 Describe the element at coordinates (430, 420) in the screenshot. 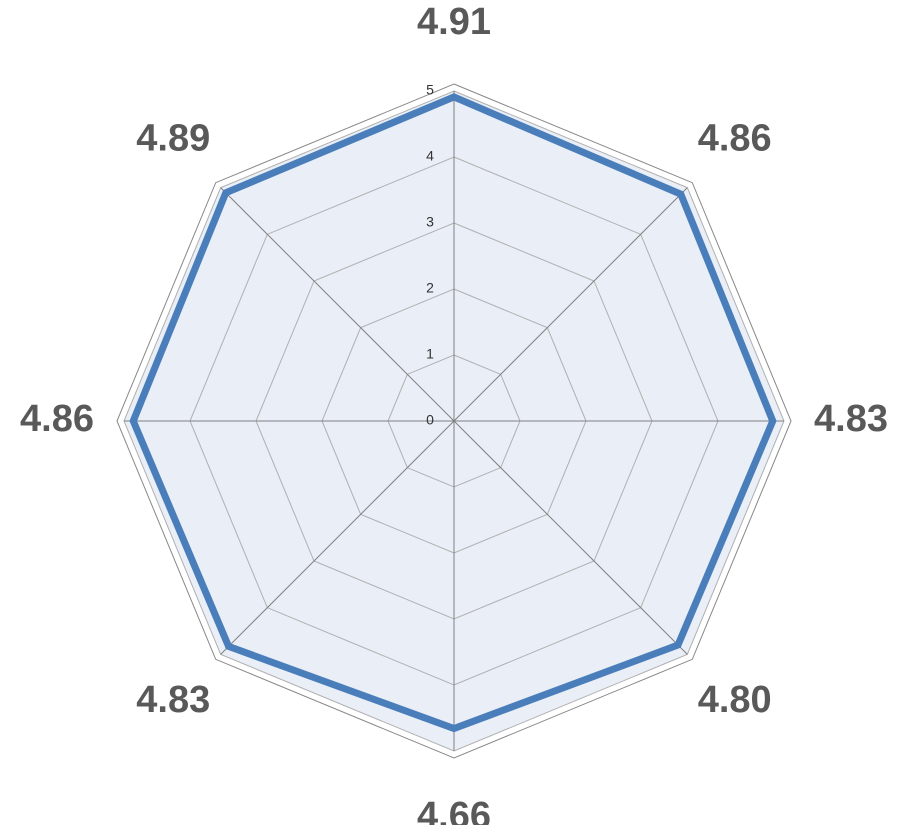

I see `tick-label: 0` at that location.